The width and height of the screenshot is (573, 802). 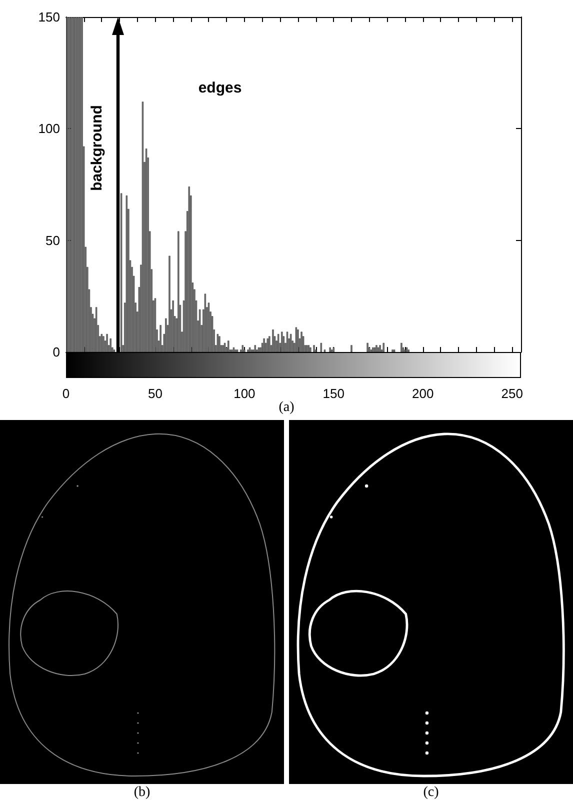 I want to click on x-tick-label: 150, so click(x=333, y=393).